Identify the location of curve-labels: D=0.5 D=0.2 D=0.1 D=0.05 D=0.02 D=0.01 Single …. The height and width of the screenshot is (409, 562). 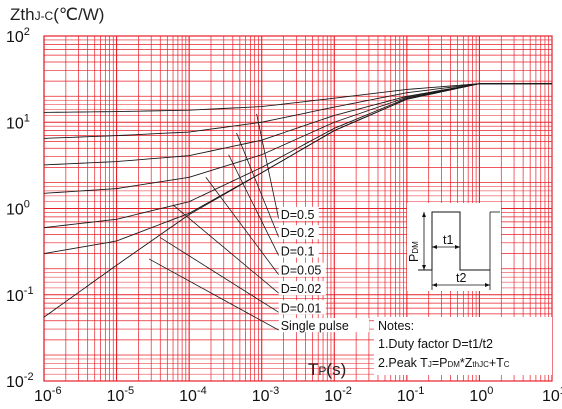
(324, 269).